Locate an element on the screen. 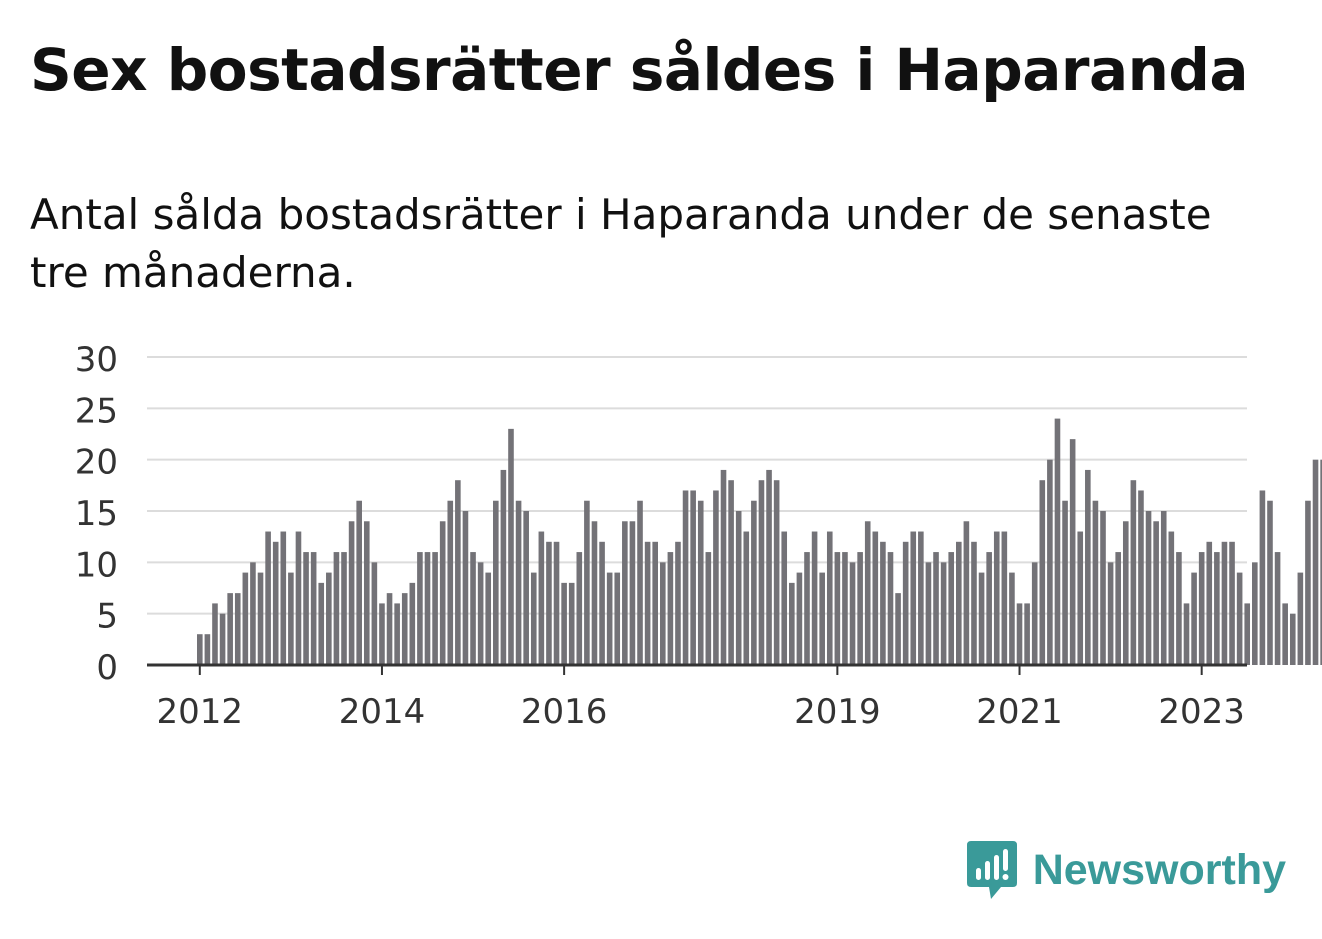  brand-name: Newsworthy is located at coordinates (1159, 869).